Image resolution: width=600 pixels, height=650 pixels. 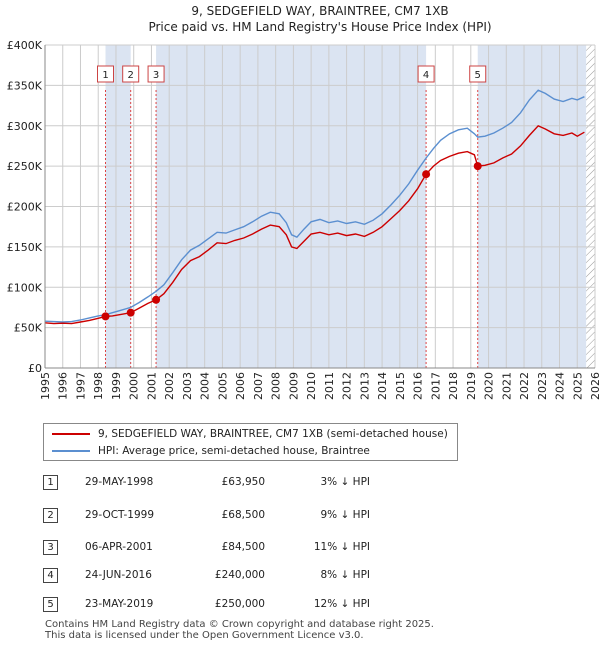 I want to click on x-tick-label: 1995, so click(x=45, y=386).